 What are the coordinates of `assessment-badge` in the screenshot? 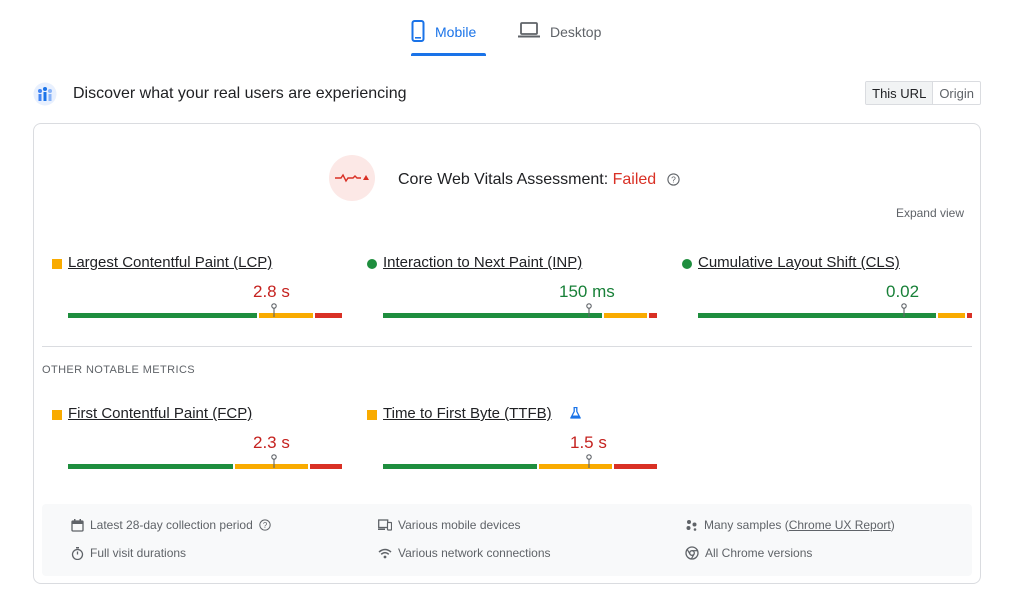 It's located at (352, 178).